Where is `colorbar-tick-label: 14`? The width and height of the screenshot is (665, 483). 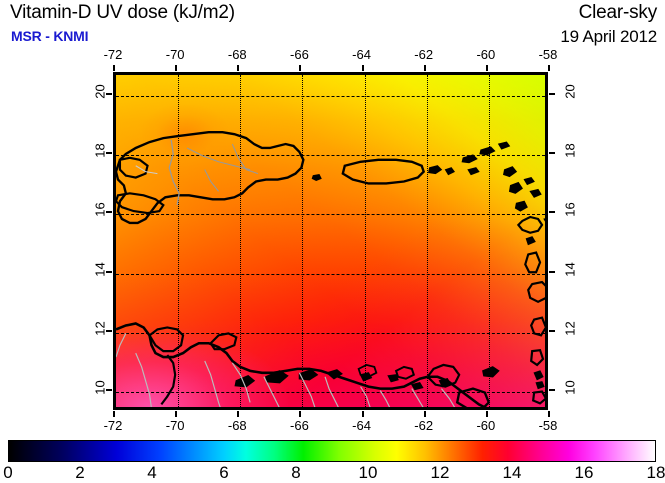
colorbar-tick-label: 14 is located at coordinates (512, 472).